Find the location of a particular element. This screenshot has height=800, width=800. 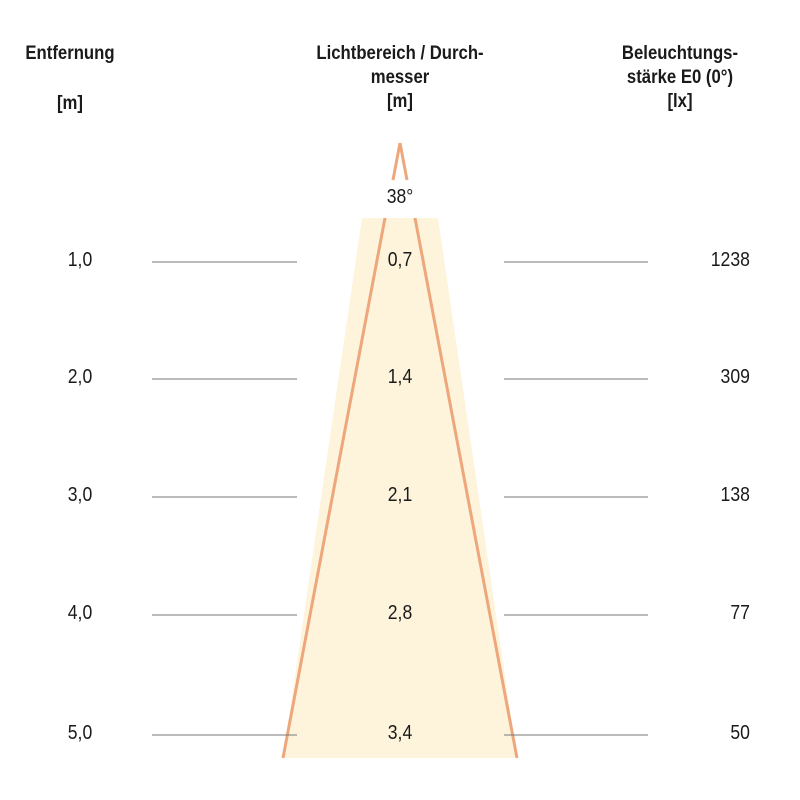

distance-value: 3,0 is located at coordinates (80, 495).